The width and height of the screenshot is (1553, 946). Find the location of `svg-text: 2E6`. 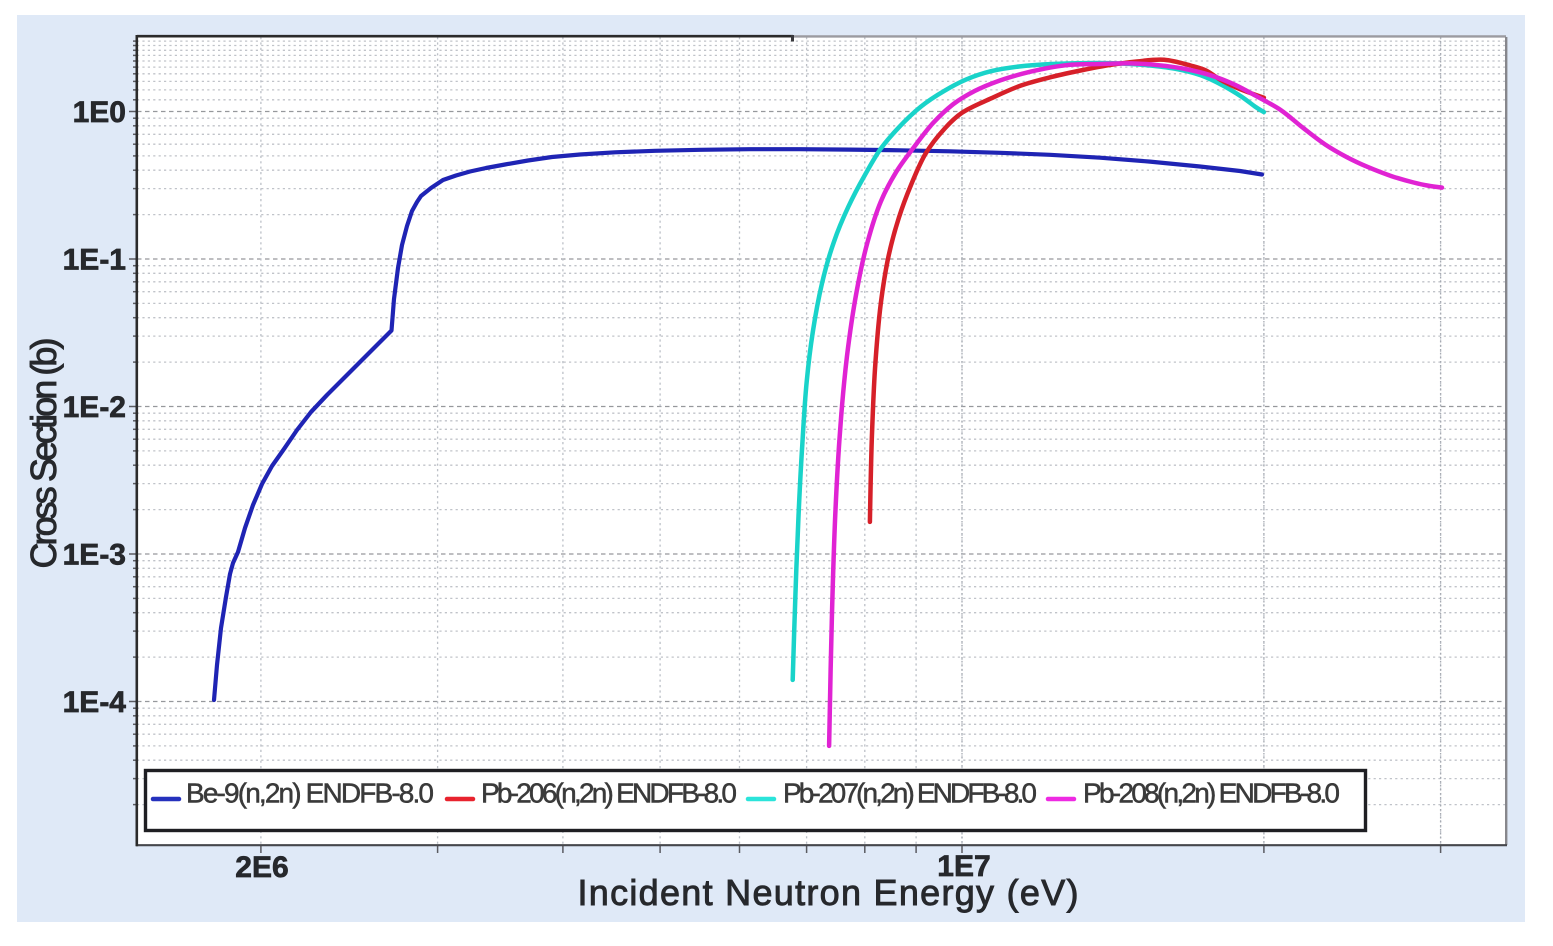

svg-text: 2E6 is located at coordinates (261, 867).